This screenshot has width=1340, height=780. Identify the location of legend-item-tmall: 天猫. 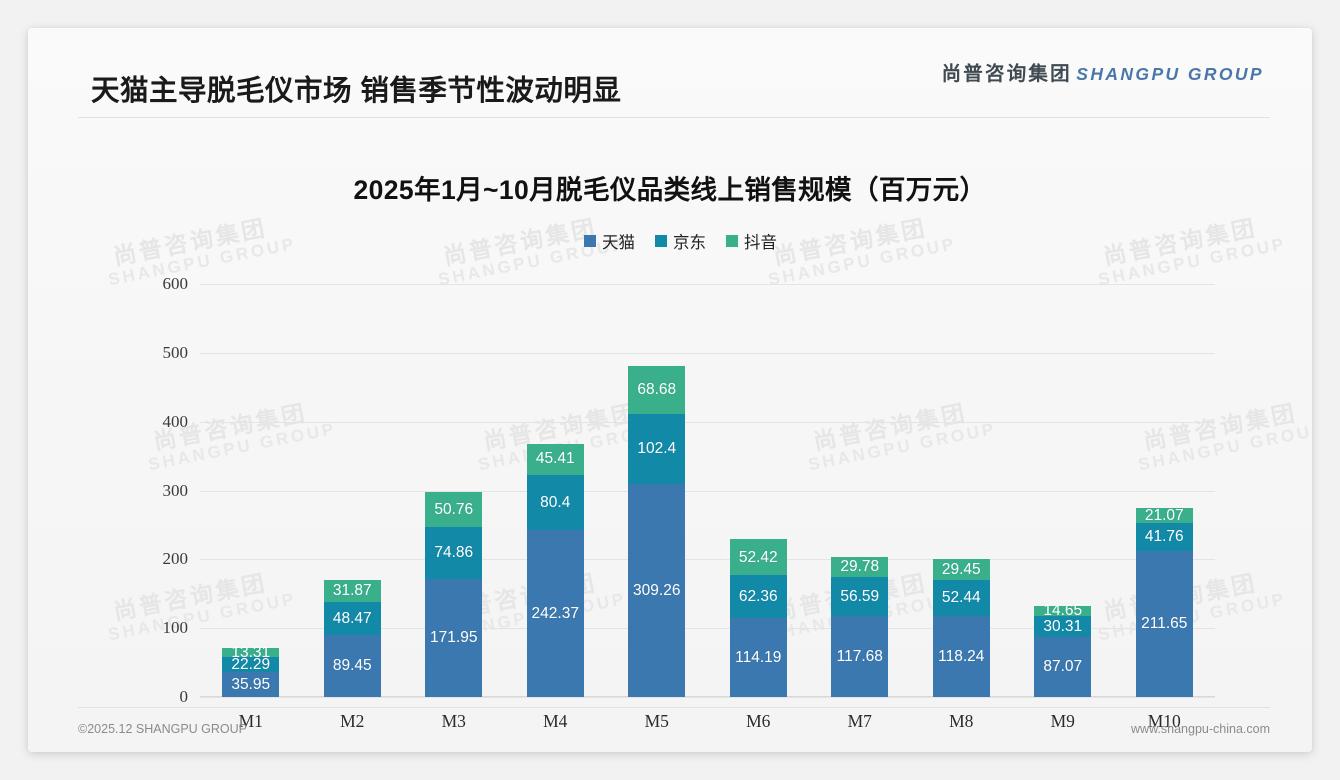
(609, 241).